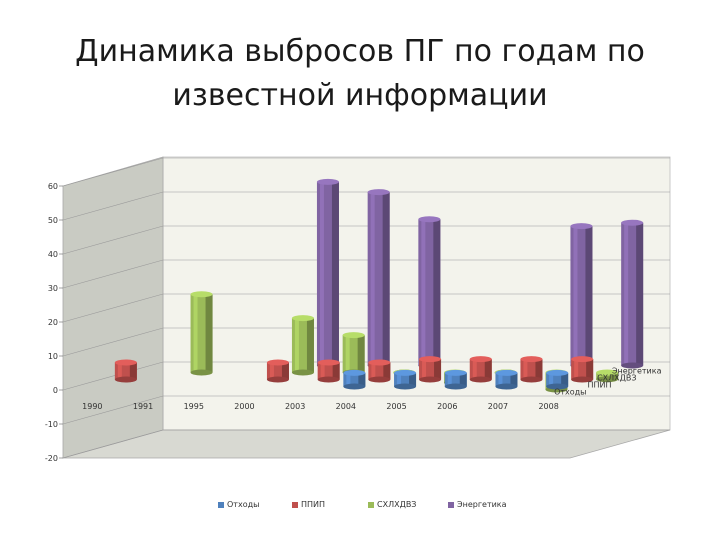 Image resolution: width=720 pixels, height=540 pixels. I want to click on depth-axis-label: СХЛХДВЗ, so click(616, 378).